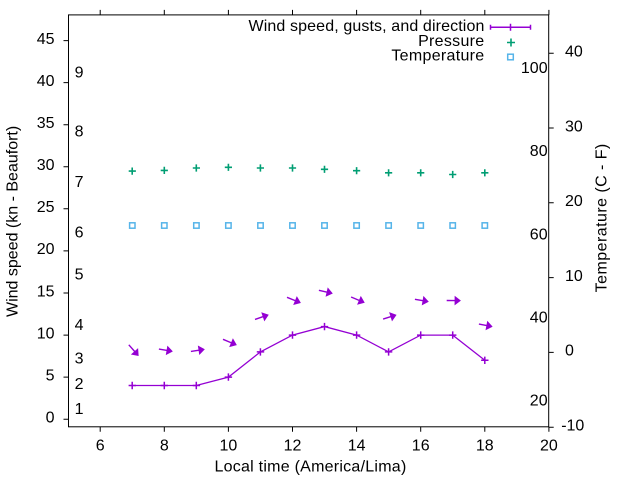 The width and height of the screenshot is (640, 480). I want to click on svg-text: 3, so click(79, 359).